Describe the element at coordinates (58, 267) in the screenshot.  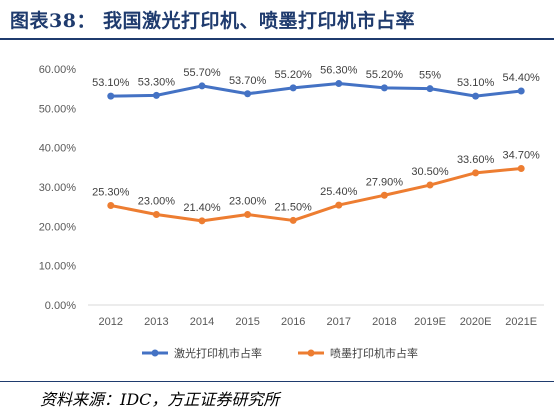
I see `y-tick-label: 10.00%` at that location.